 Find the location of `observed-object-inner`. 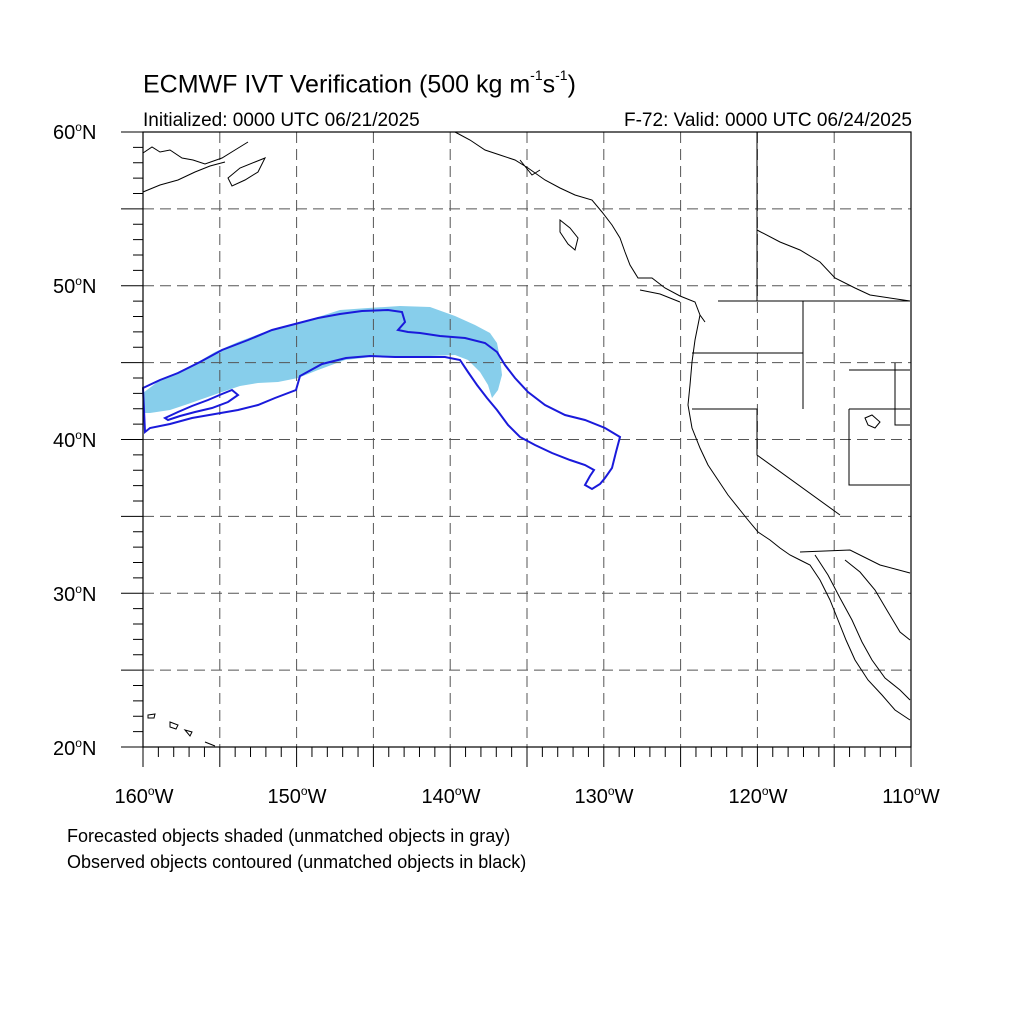

observed-object-inner is located at coordinates (201, 405).